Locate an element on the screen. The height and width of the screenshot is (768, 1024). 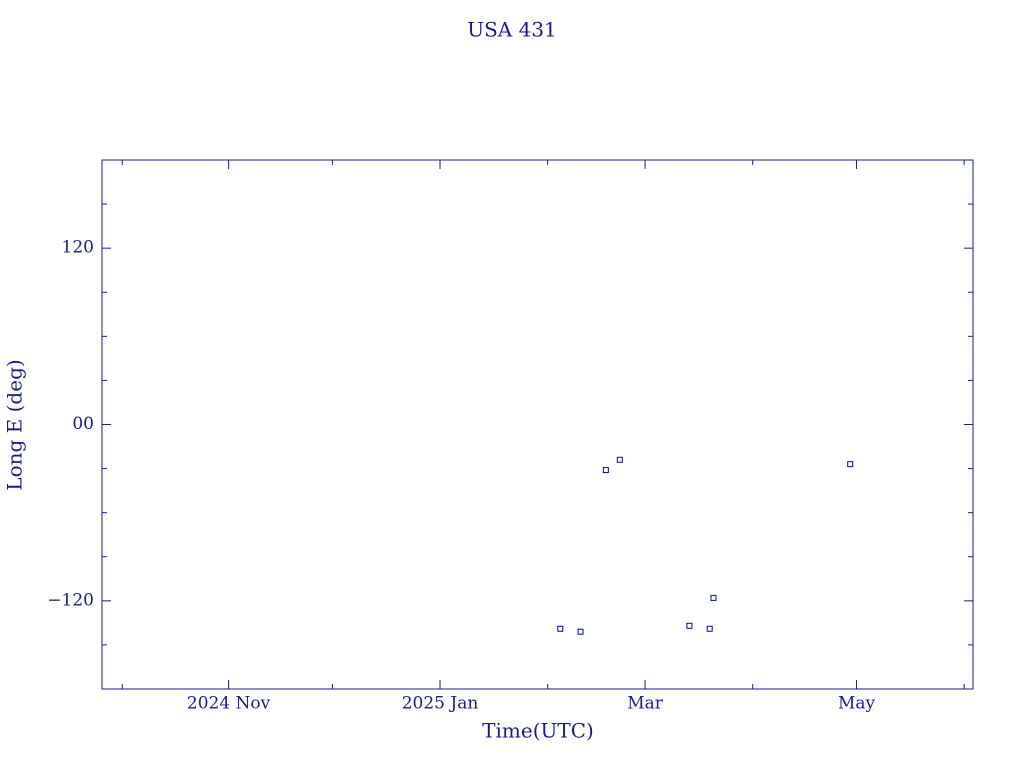
y-tick-label: 00 is located at coordinates (83, 424).